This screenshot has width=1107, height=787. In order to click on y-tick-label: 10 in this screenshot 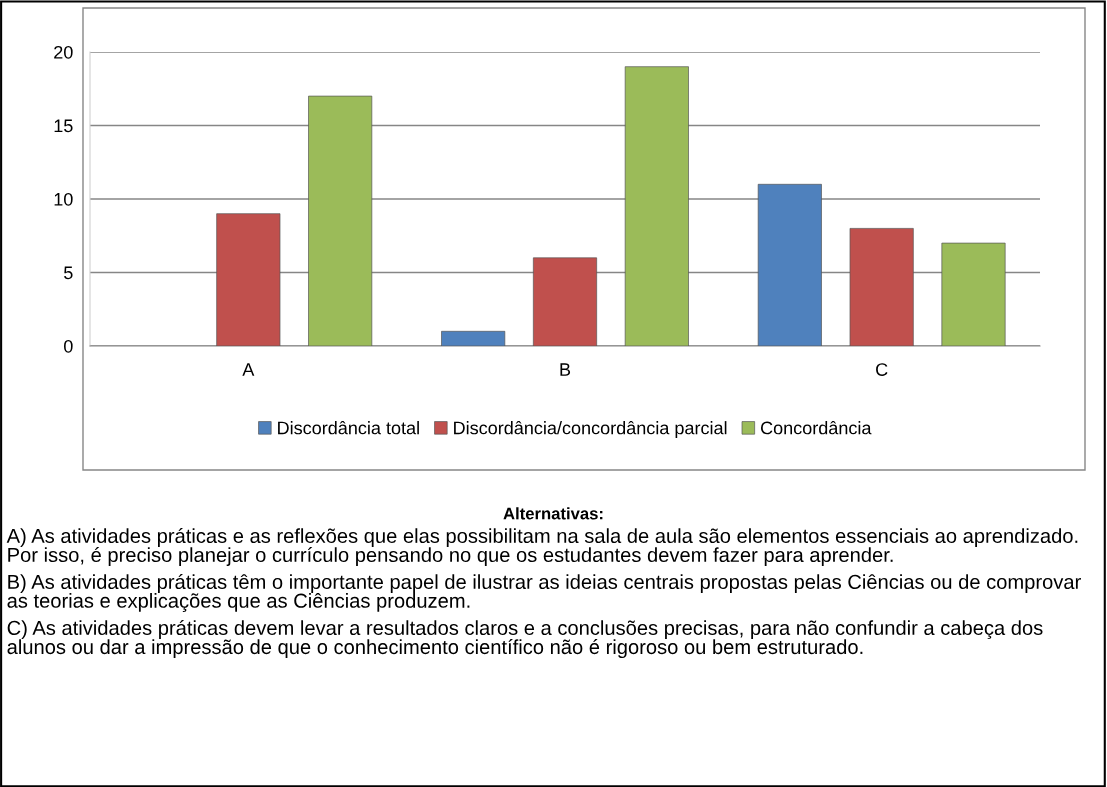, I will do `click(63, 199)`.